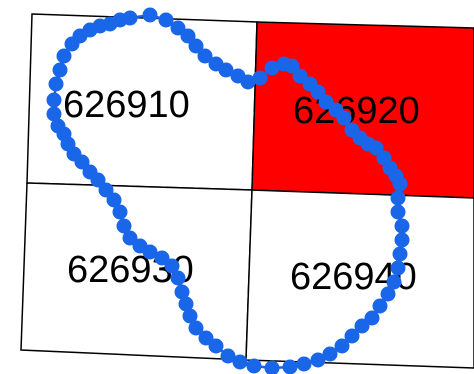  What do you see at coordinates (126, 105) in the screenshot?
I see `cell-label-626910: 626910` at bounding box center [126, 105].